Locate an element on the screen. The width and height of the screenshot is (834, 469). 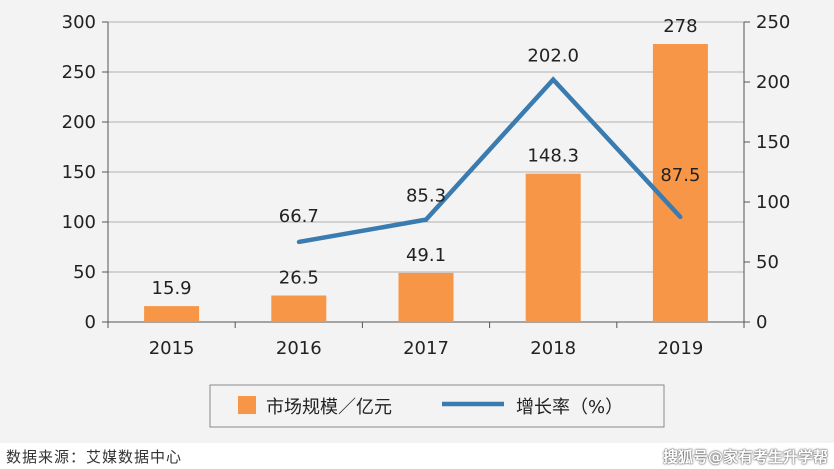
watermark: 搜狐号@家有考生升学帮 is located at coordinates (745, 457).